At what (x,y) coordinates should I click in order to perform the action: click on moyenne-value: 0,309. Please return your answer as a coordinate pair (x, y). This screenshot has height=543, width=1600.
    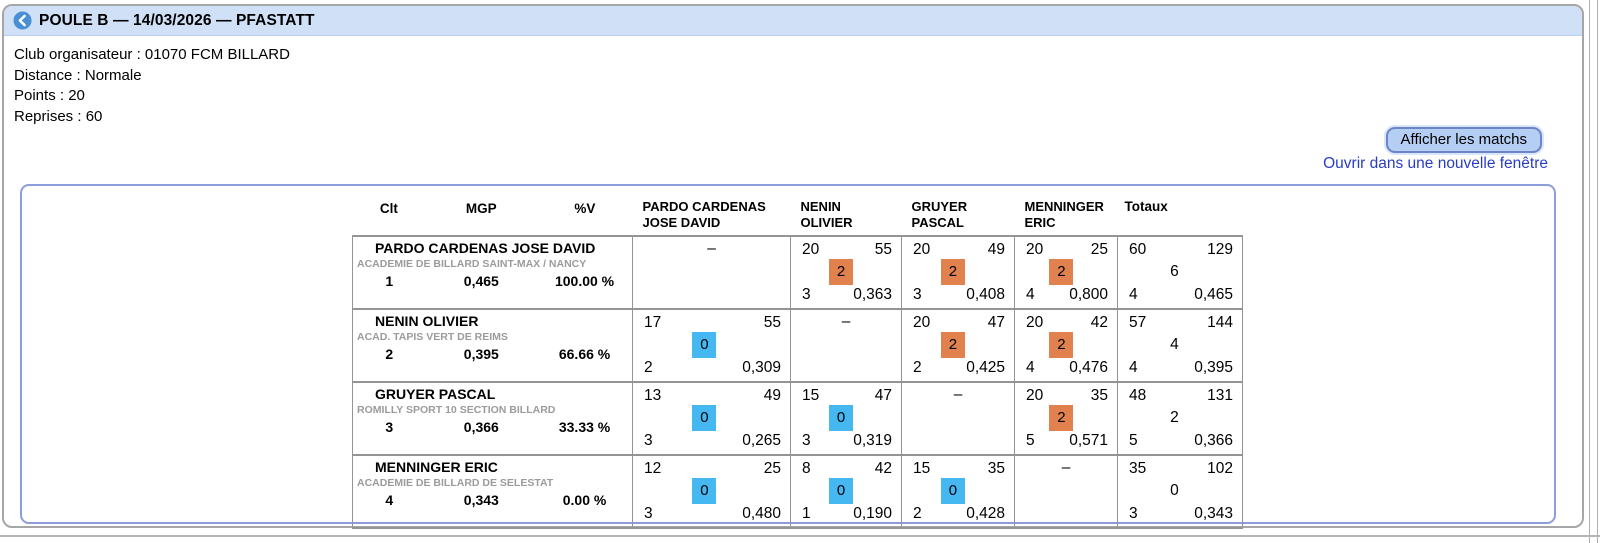
    Looking at the image, I should click on (761, 367).